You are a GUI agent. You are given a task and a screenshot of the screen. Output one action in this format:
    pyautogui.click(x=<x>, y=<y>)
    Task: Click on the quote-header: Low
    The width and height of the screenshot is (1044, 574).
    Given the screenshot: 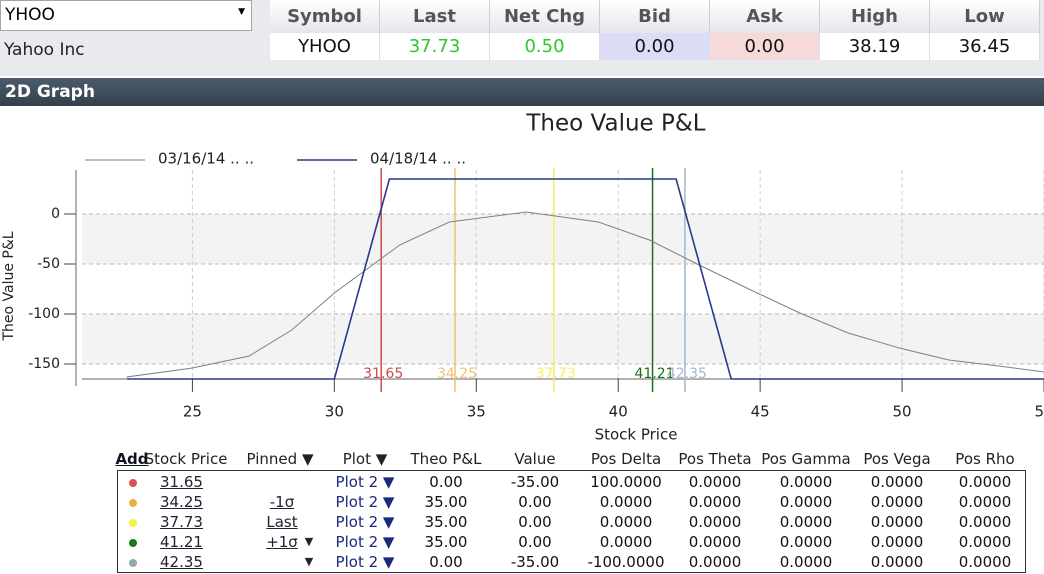 What is the action you would take?
    pyautogui.click(x=985, y=16)
    